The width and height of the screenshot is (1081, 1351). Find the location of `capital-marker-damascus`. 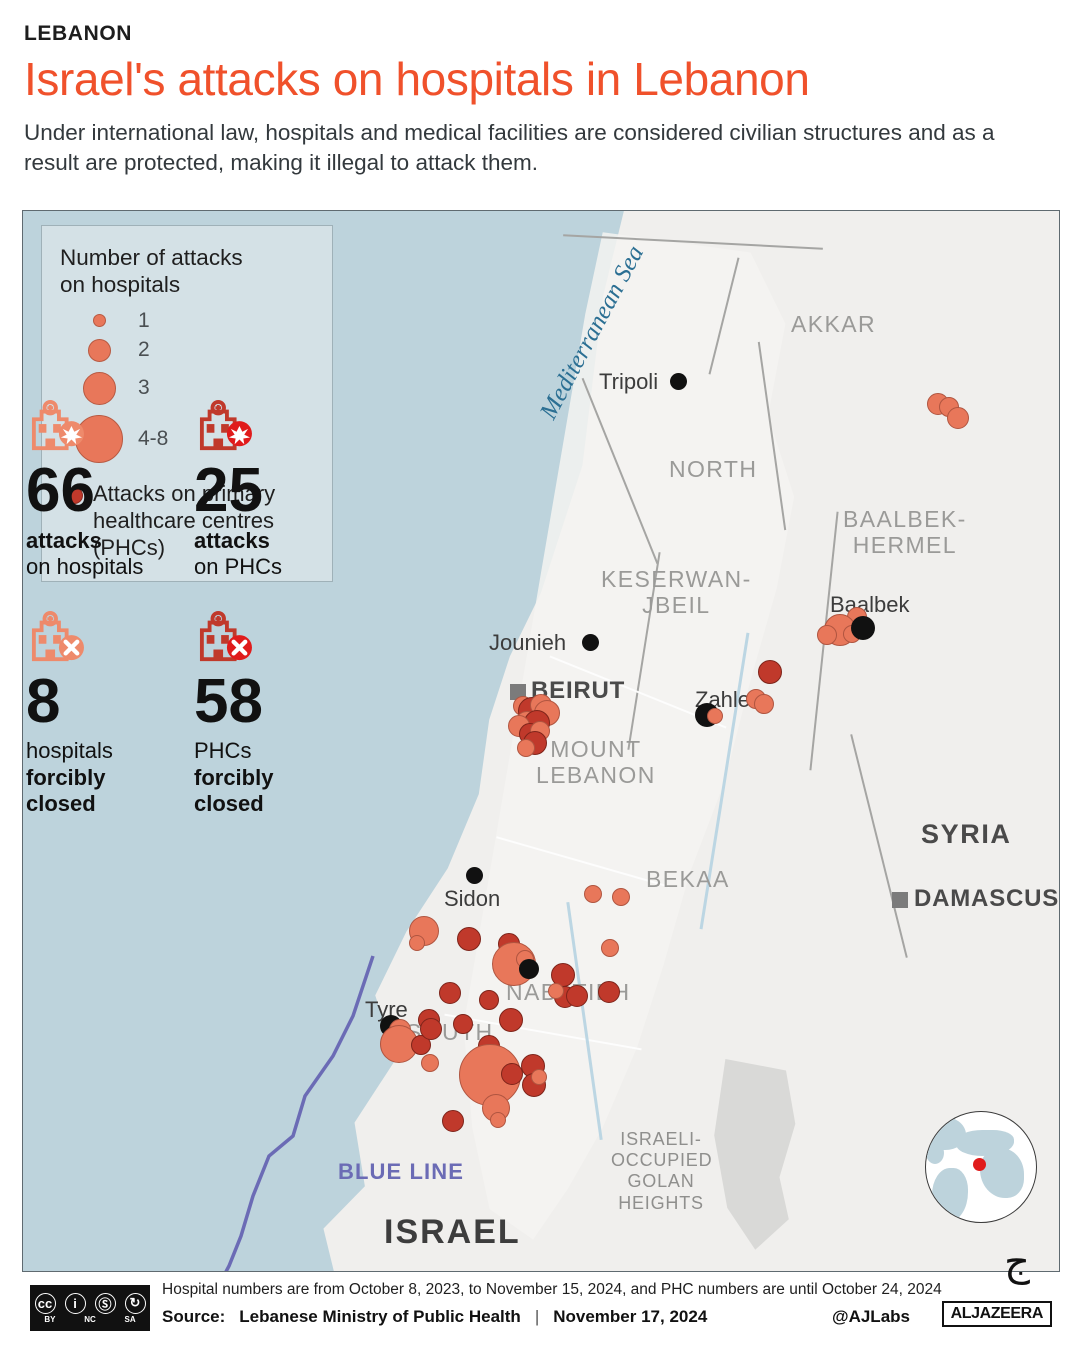

capital-marker-damascus is located at coordinates (900, 900).